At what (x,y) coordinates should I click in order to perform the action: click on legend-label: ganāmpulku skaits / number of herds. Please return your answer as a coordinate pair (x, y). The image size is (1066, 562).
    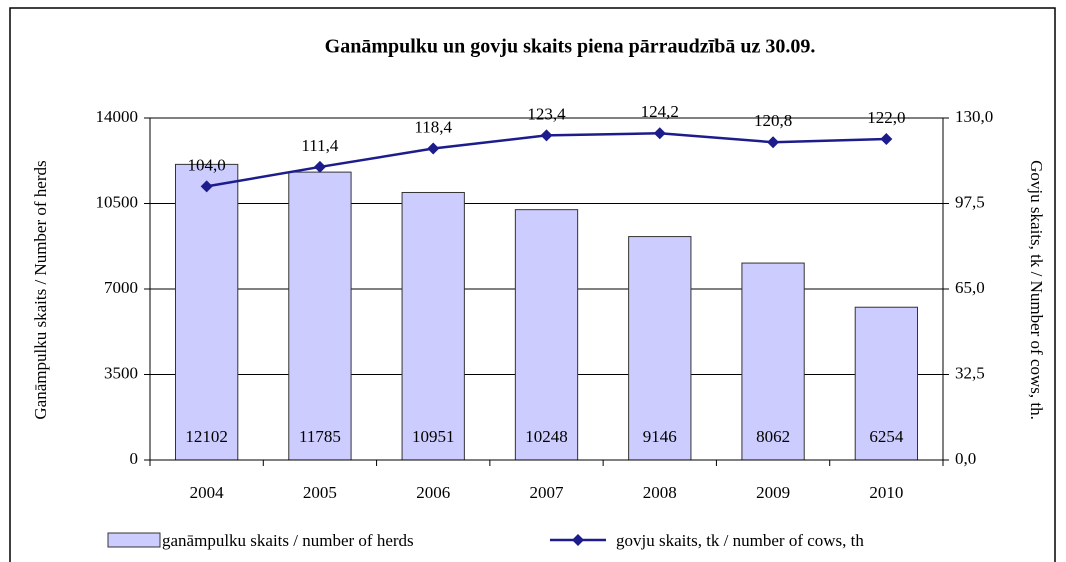
    Looking at the image, I should click on (288, 540).